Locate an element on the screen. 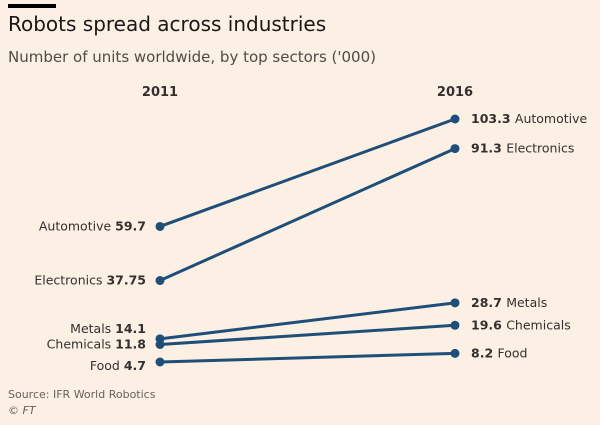 This screenshot has height=425, width=600. point-2011-automotive is located at coordinates (160, 226).